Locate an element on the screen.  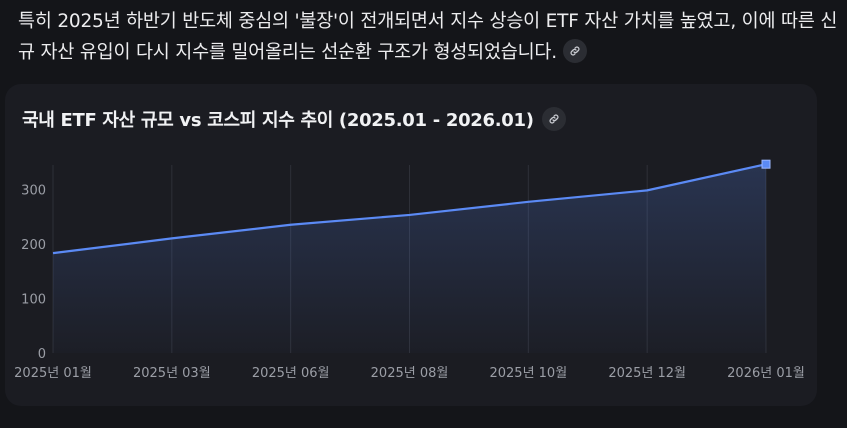
y-tick-label: 100 is located at coordinates (33, 299).